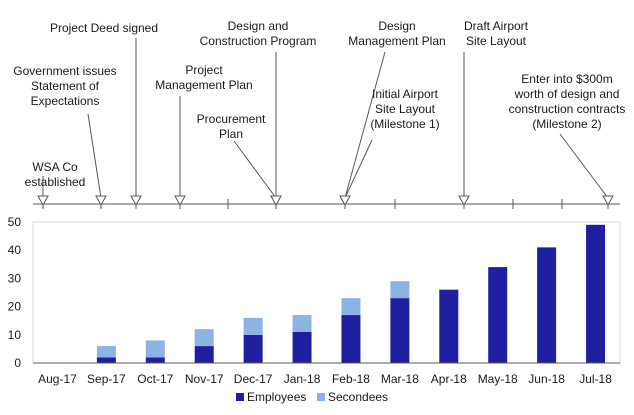  What do you see at coordinates (15, 307) in the screenshot?
I see `y-tick-label: 20` at bounding box center [15, 307].